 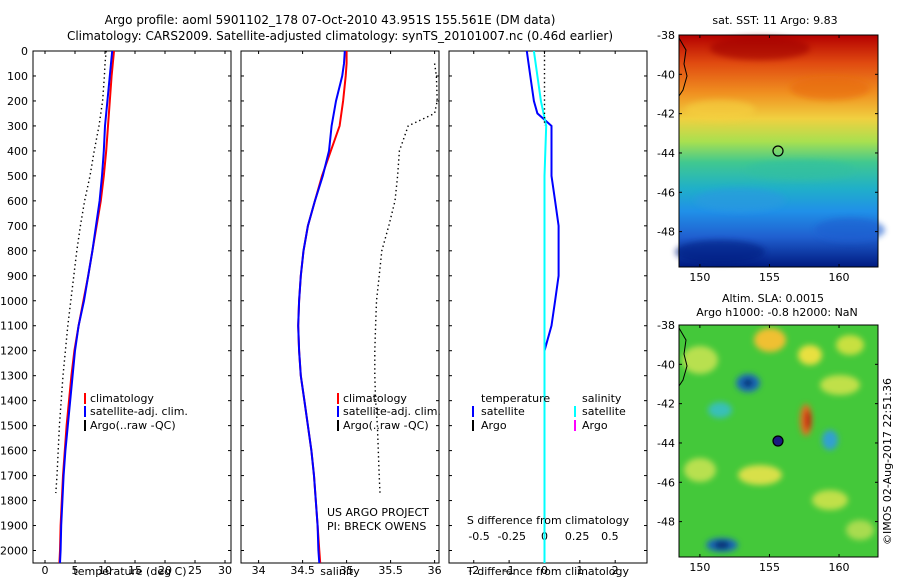 What do you see at coordinates (777, 312) in the screenshot?
I see `sla-map-subtitle: Argo h1000: -0.8 h2000: NaN` at bounding box center [777, 312].